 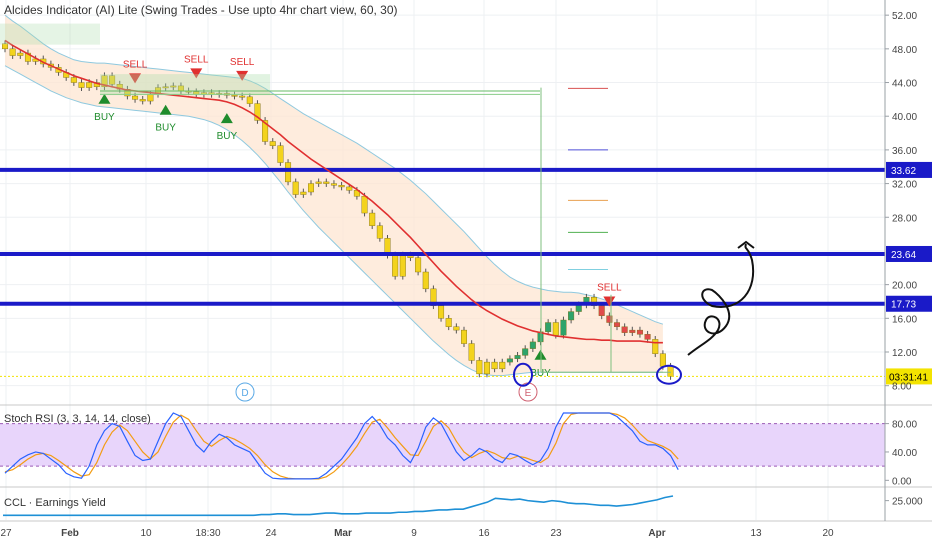 I want to click on x-tick-label-8: 23, so click(x=556, y=533).